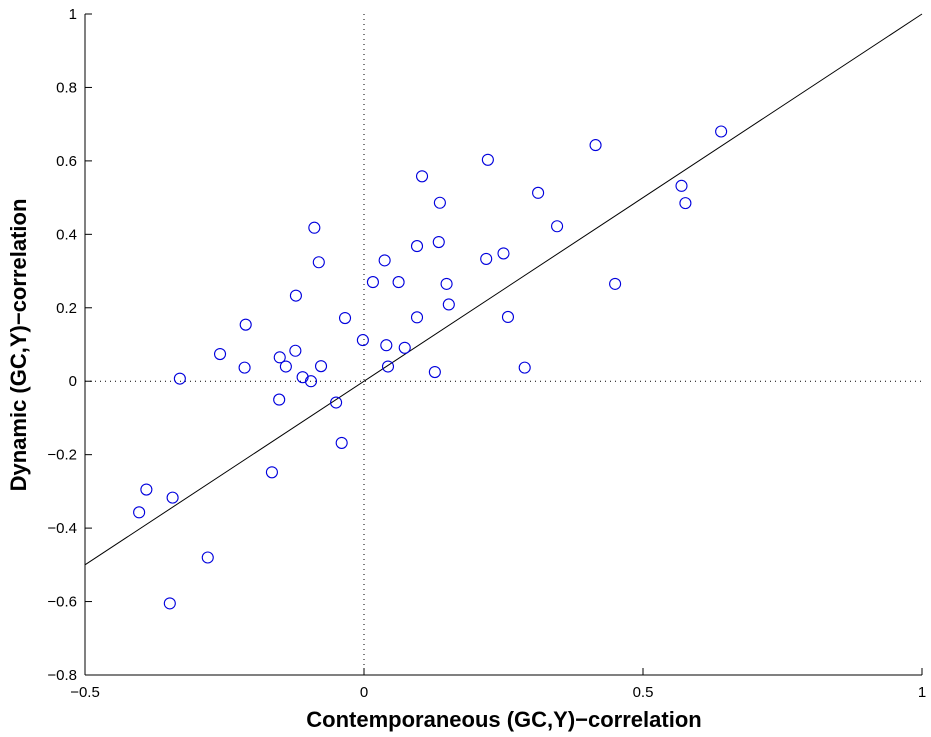  Describe the element at coordinates (62, 528) in the screenshot. I see `y-tick-label: −0.4` at that location.